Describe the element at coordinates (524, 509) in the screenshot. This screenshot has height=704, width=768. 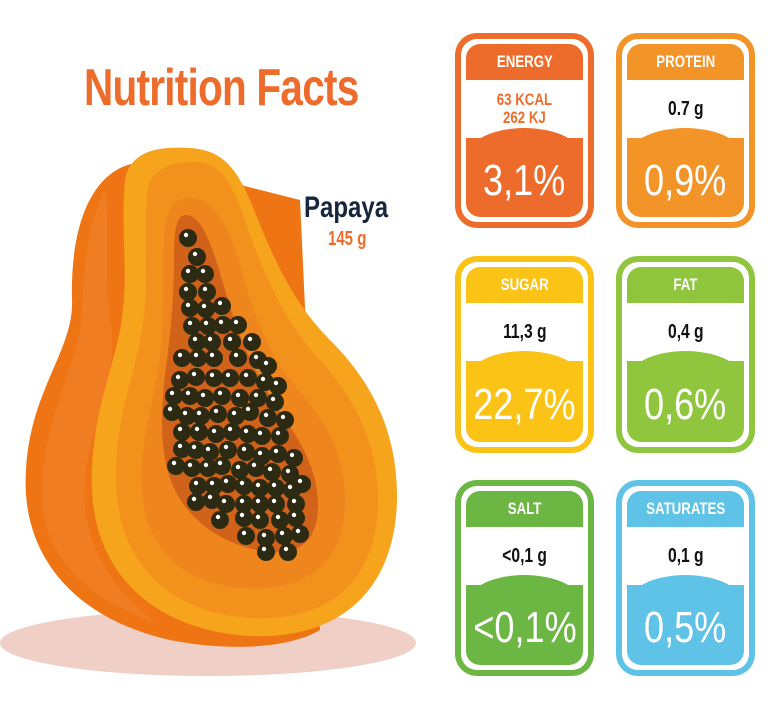
I see `nutrient-label: SALT` at that location.